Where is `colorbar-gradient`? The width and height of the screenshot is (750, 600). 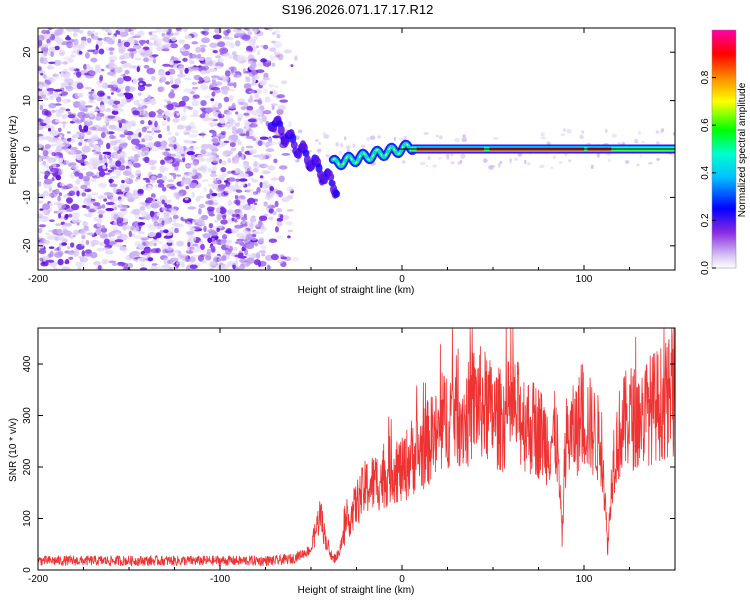
colorbar-gradient is located at coordinates (724, 149).